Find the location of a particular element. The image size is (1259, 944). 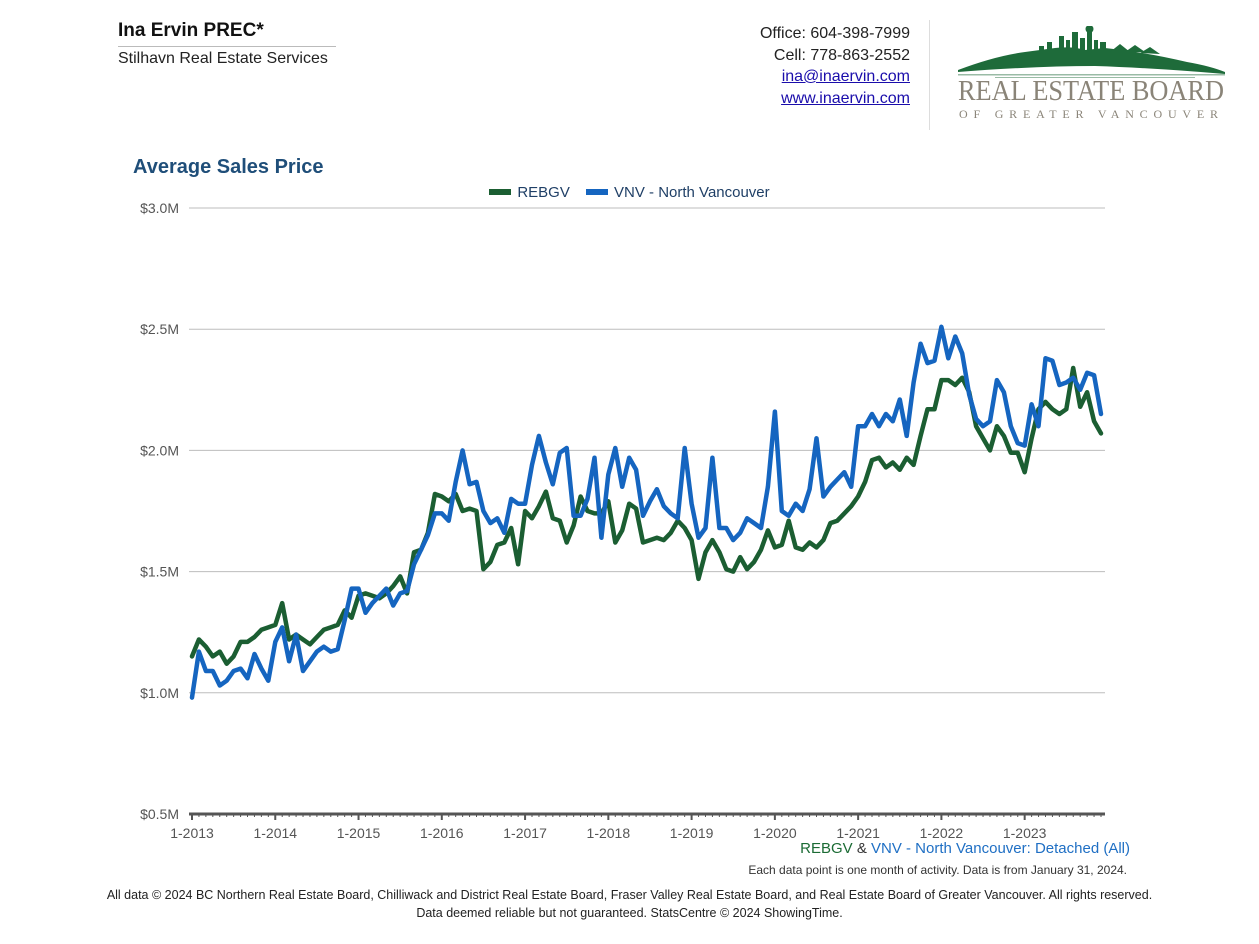

x-tick-label: 1-2020 is located at coordinates (775, 833).